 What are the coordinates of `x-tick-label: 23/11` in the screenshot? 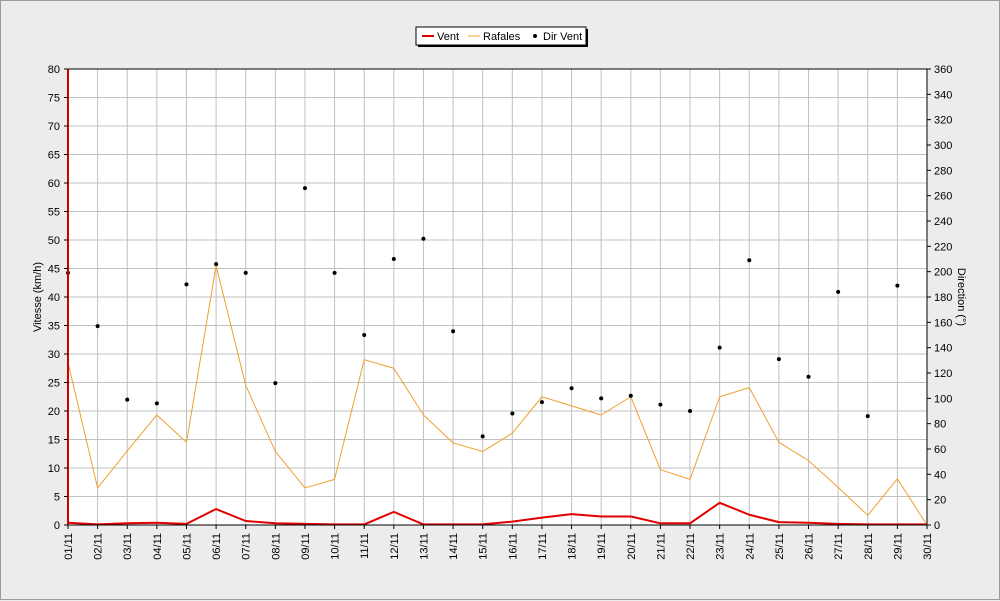 It's located at (721, 546).